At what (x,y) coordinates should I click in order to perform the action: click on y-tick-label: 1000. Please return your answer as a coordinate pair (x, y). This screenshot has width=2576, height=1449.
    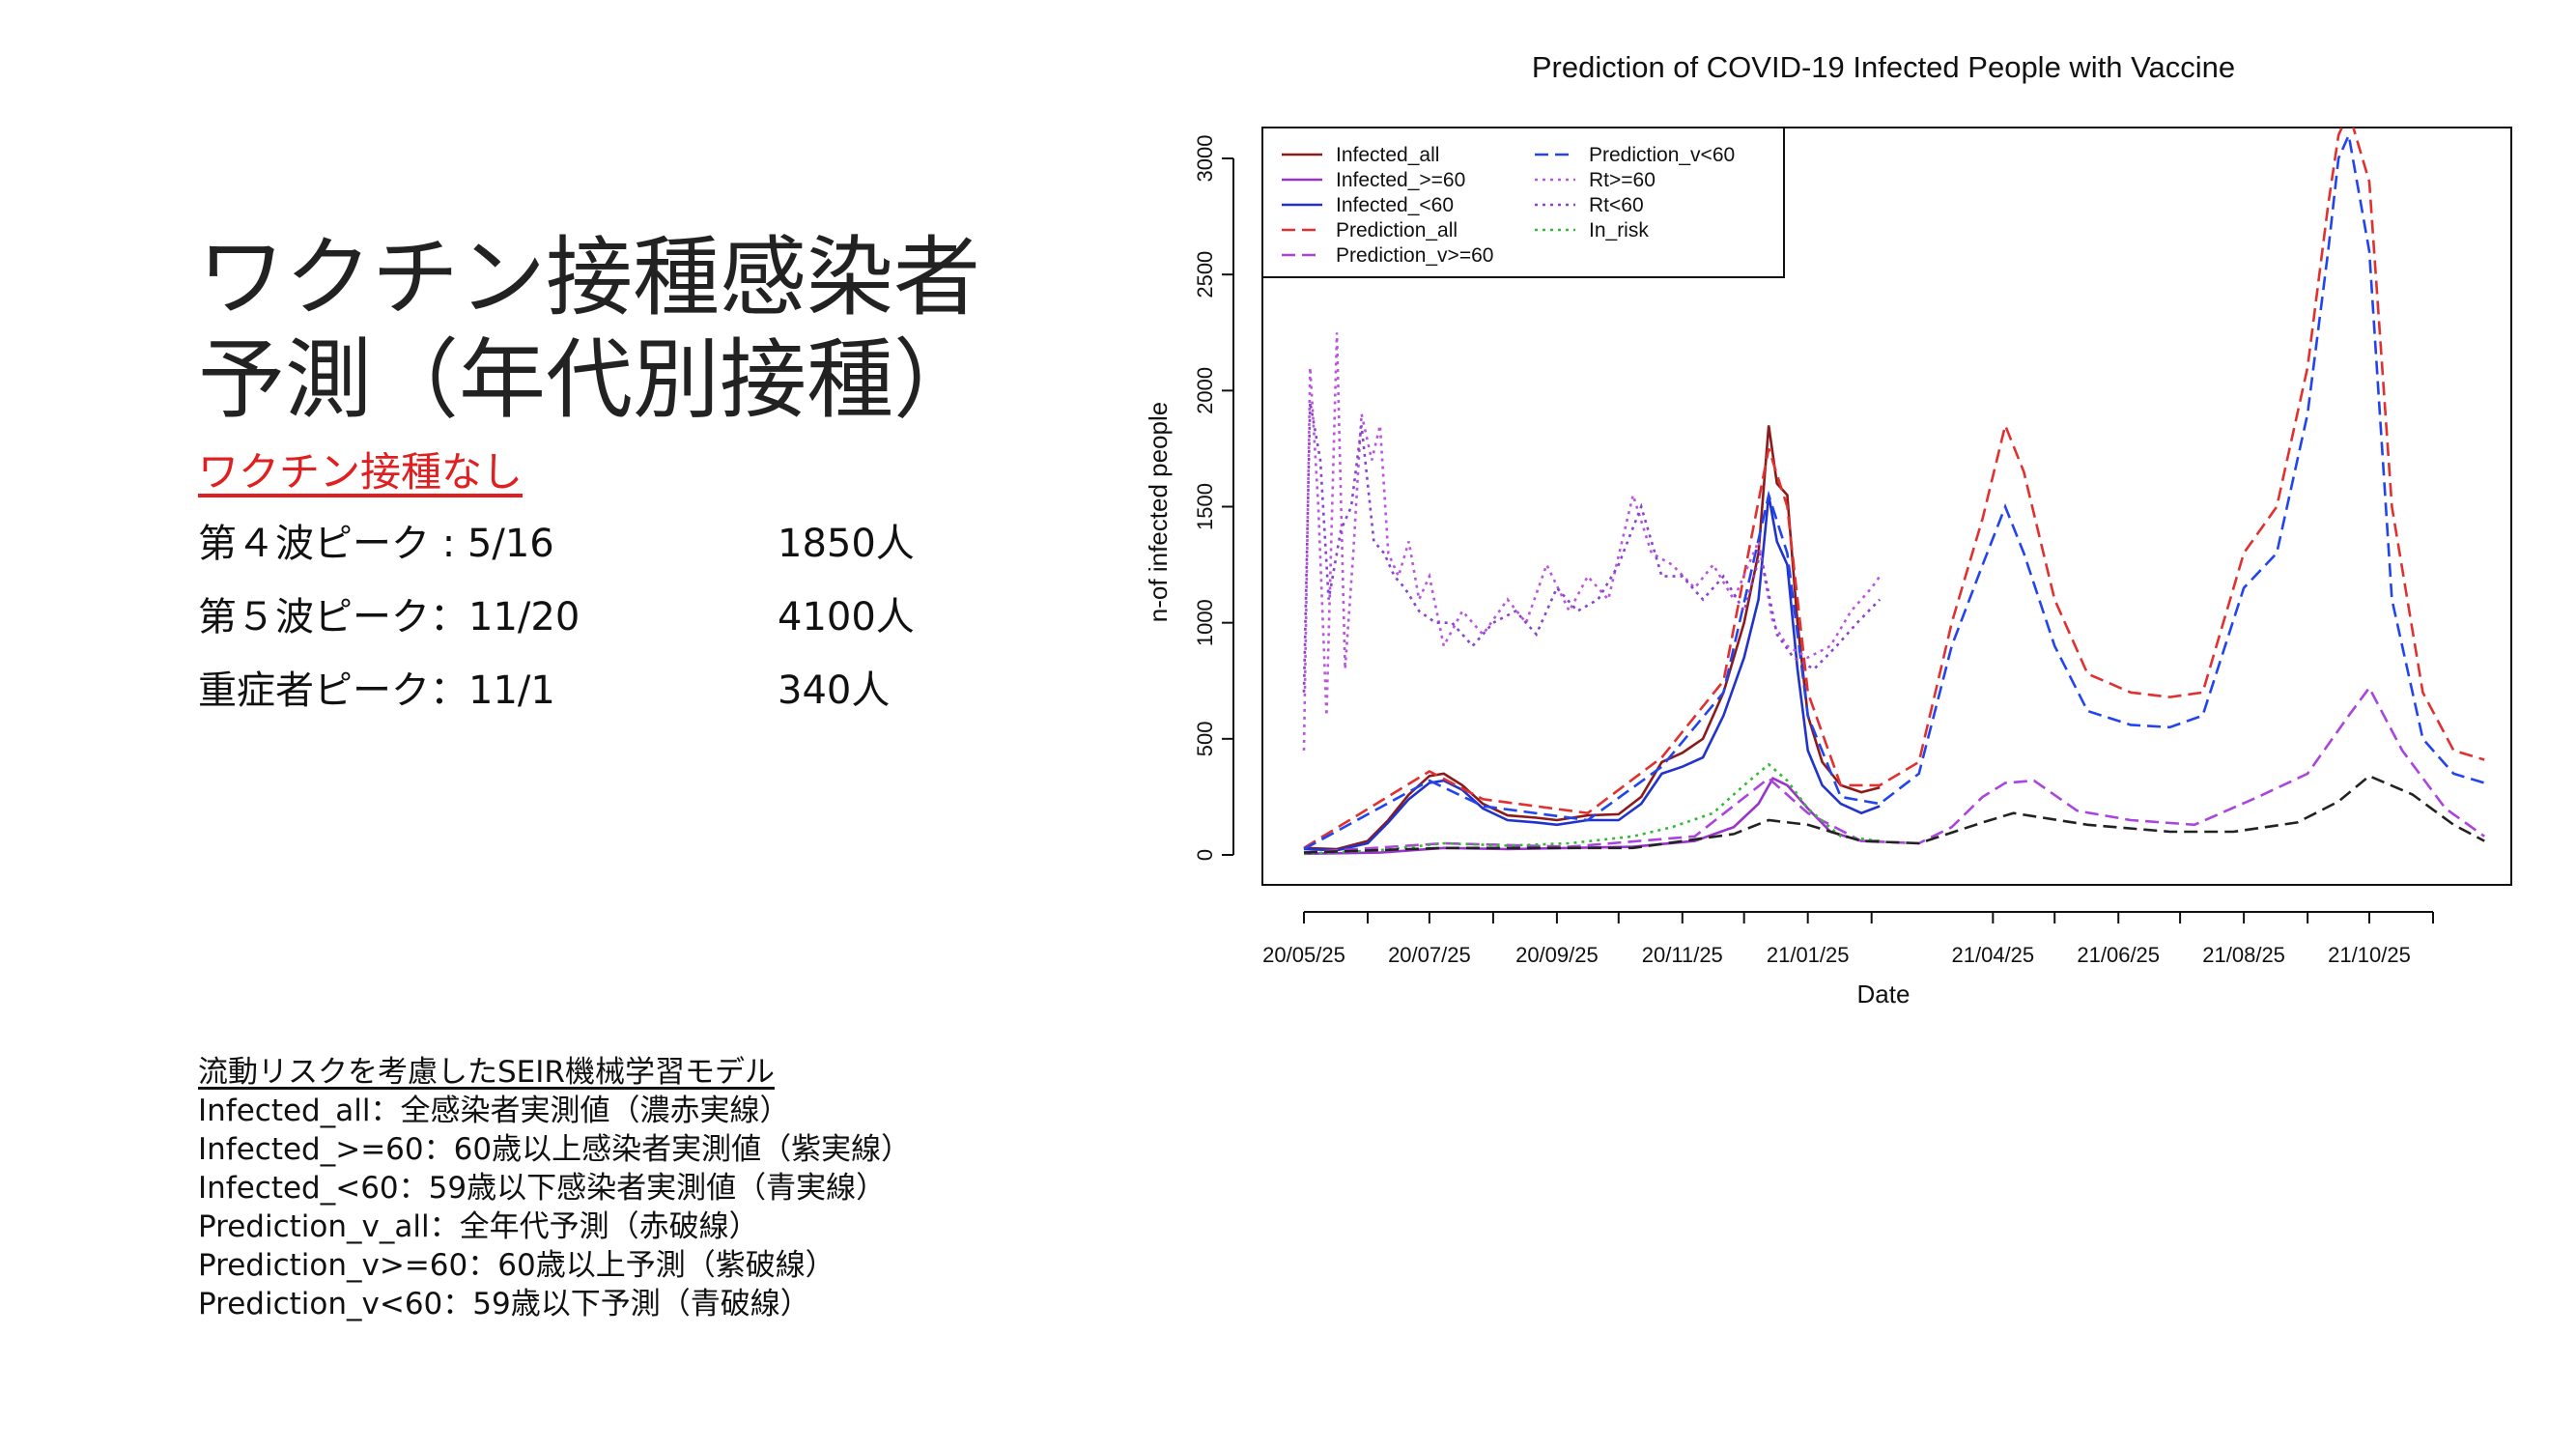
    Looking at the image, I should click on (1205, 622).